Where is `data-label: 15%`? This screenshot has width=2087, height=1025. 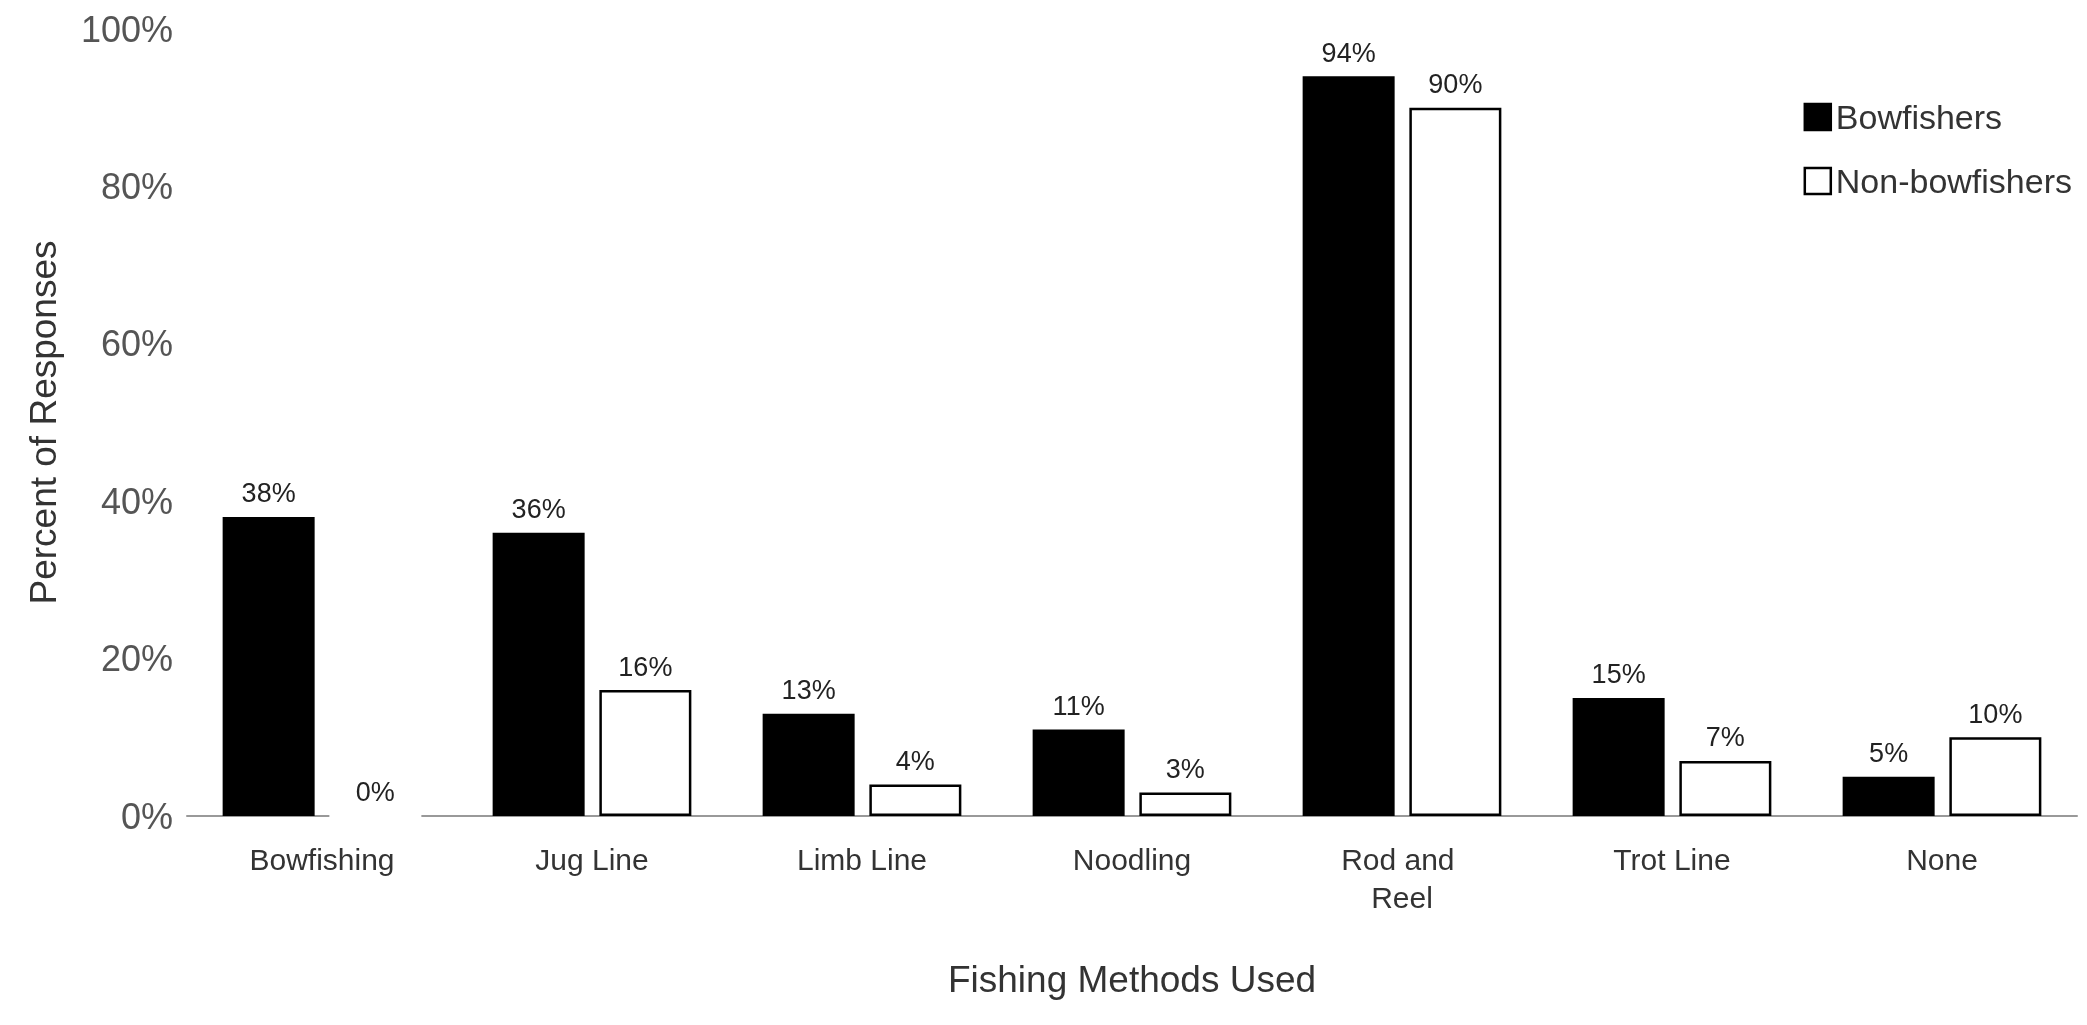
data-label: 15% is located at coordinates (1618, 674).